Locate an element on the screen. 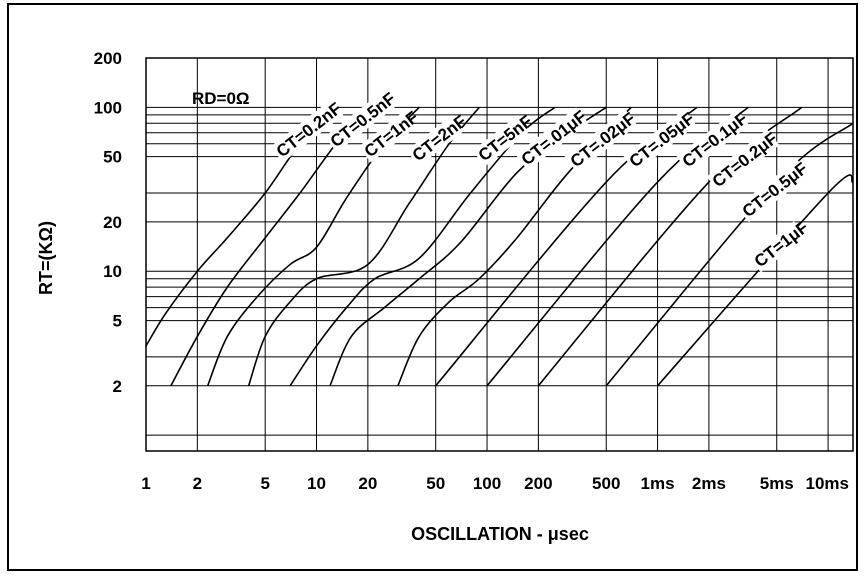  y-tick-label: 5 is located at coordinates (117, 321).